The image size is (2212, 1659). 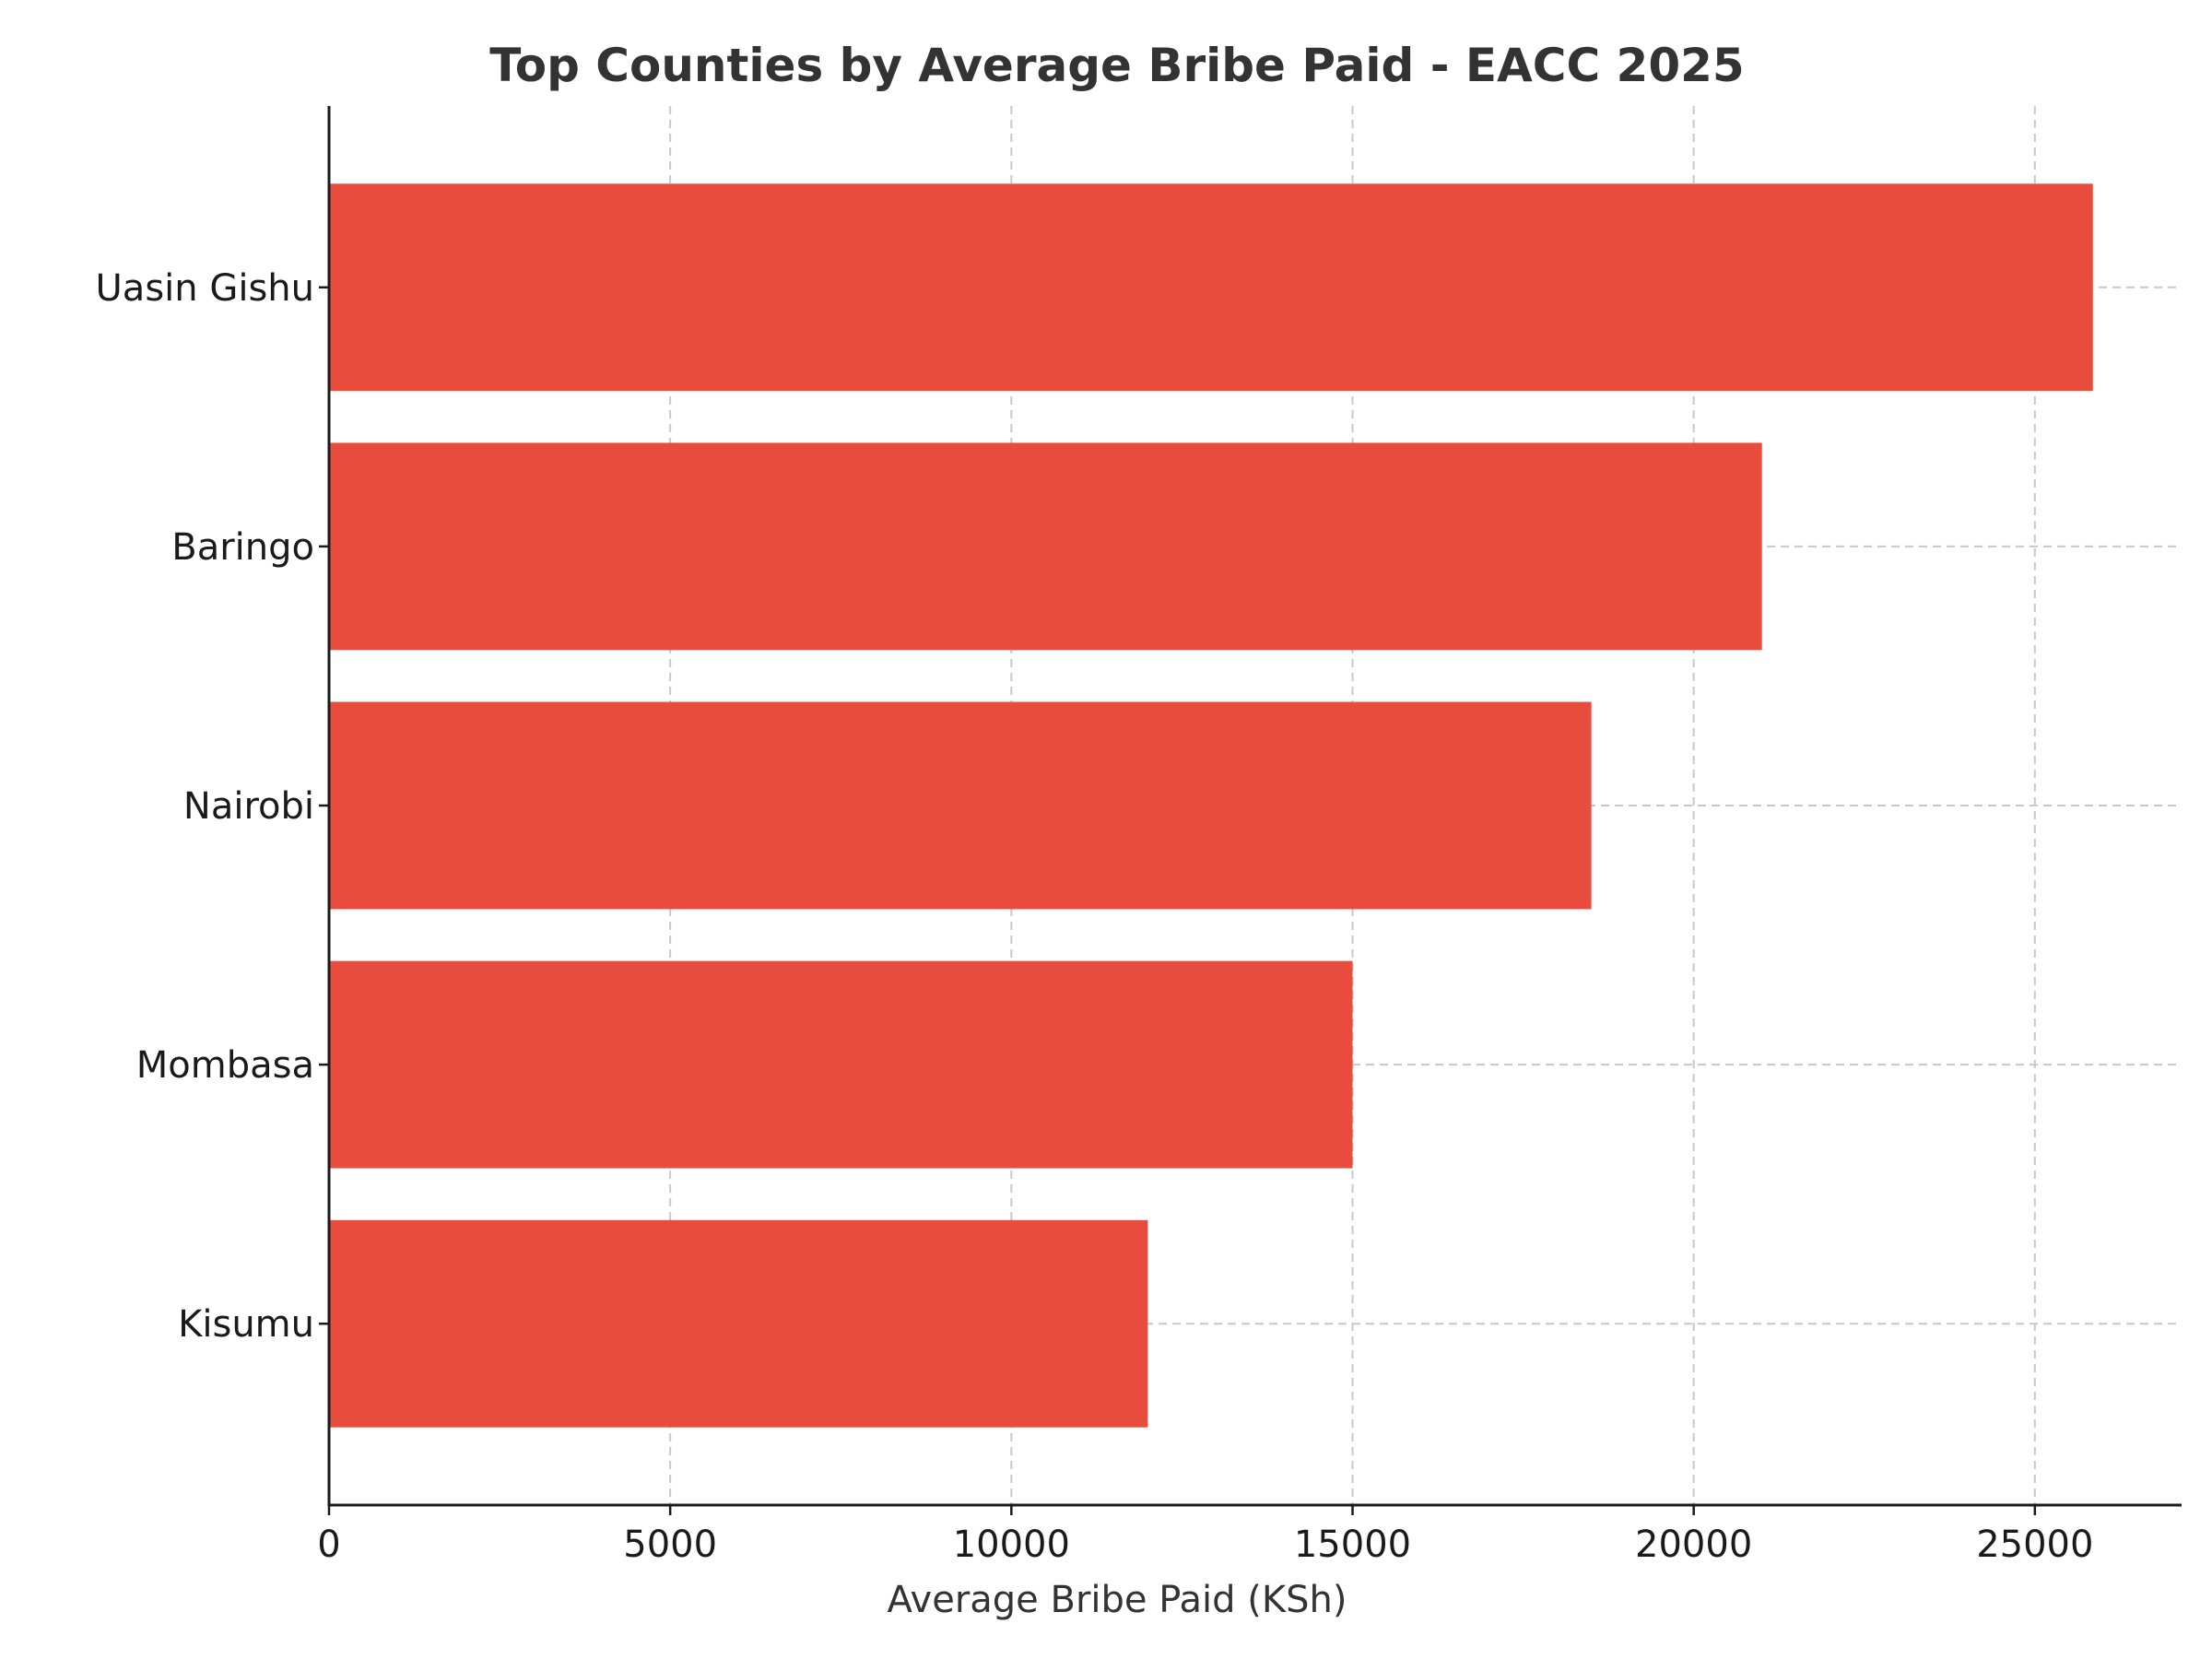 I want to click on bar-mombasa, so click(x=841, y=1064).